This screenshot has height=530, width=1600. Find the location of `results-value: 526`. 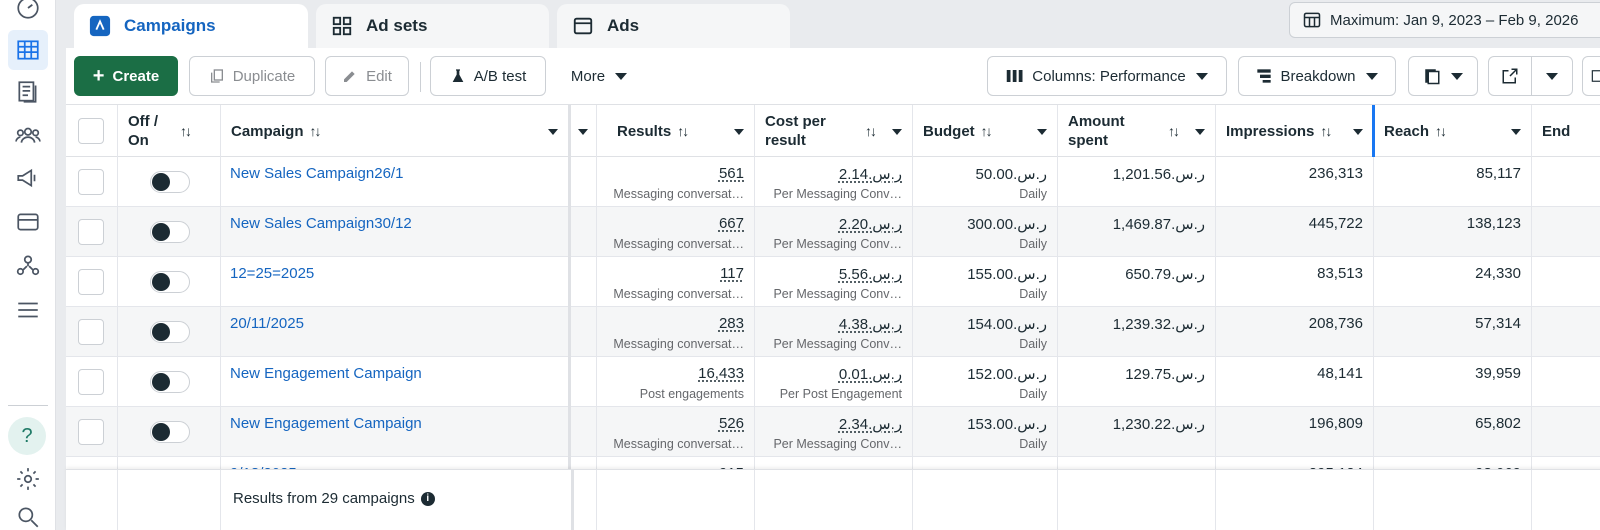

results-value: 526 is located at coordinates (731, 423).